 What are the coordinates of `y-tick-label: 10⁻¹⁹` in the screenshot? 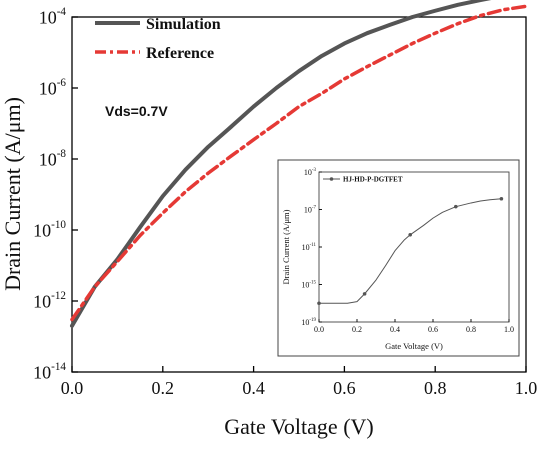 It's located at (308, 322).